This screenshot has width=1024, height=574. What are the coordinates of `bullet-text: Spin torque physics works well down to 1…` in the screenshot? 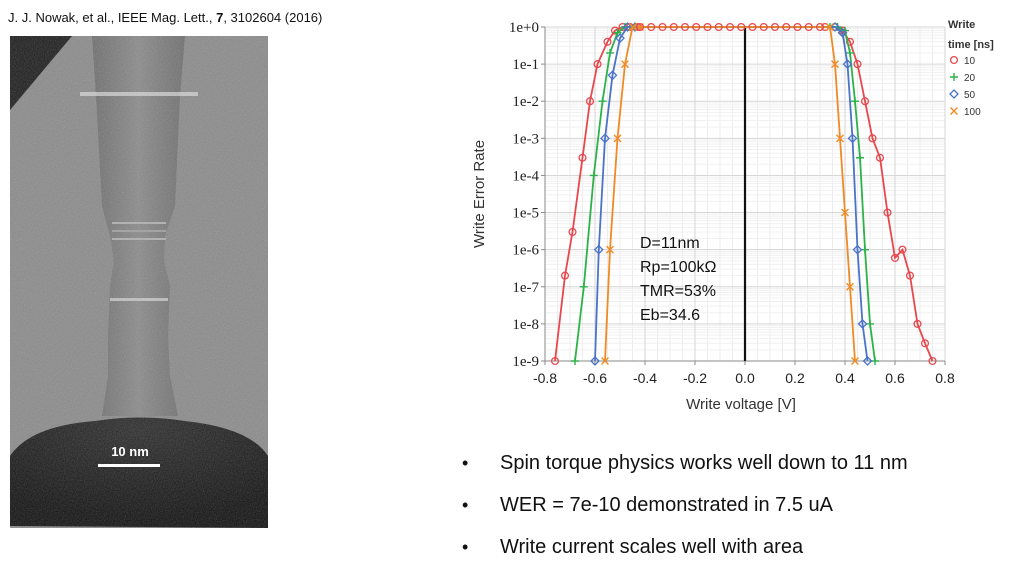 It's located at (704, 463).